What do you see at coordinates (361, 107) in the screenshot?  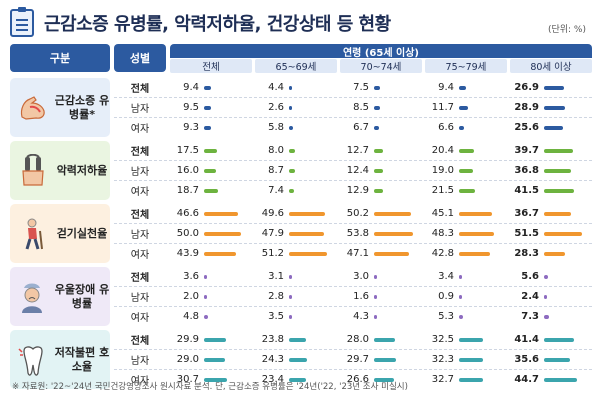 I see `cell-value: 8.5` at bounding box center [361, 107].